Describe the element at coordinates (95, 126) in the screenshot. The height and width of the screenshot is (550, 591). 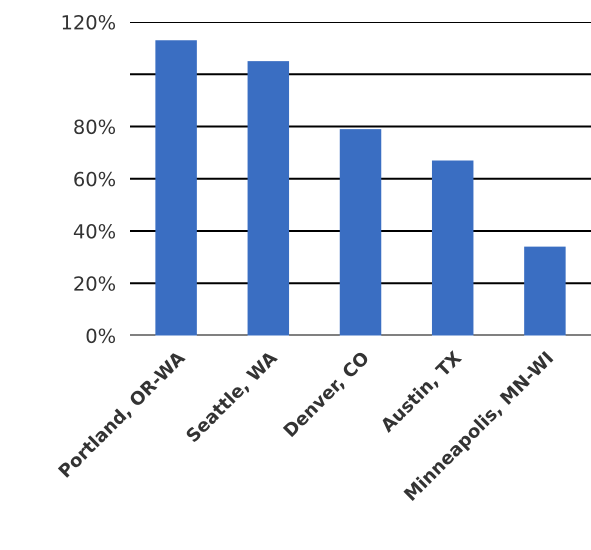
I see `y-tick-label: 80%` at that location.